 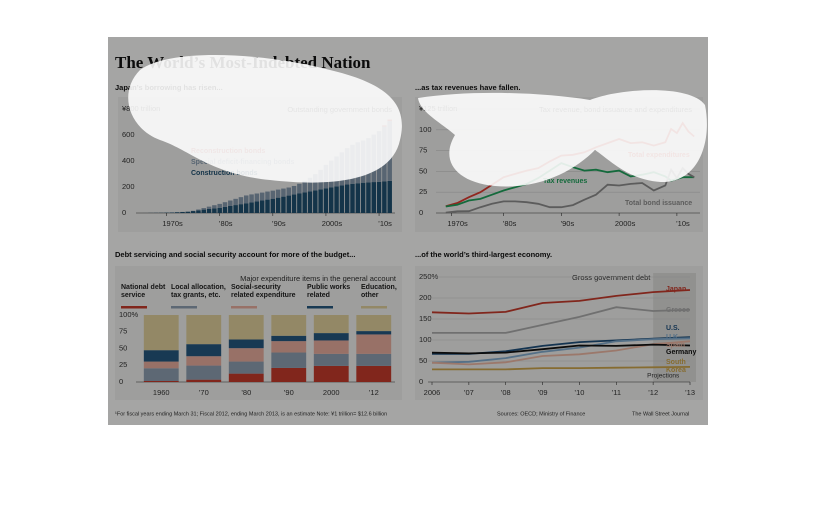 What do you see at coordinates (429, 276) in the screenshot?
I see `y-tick-label: 250%` at bounding box center [429, 276].